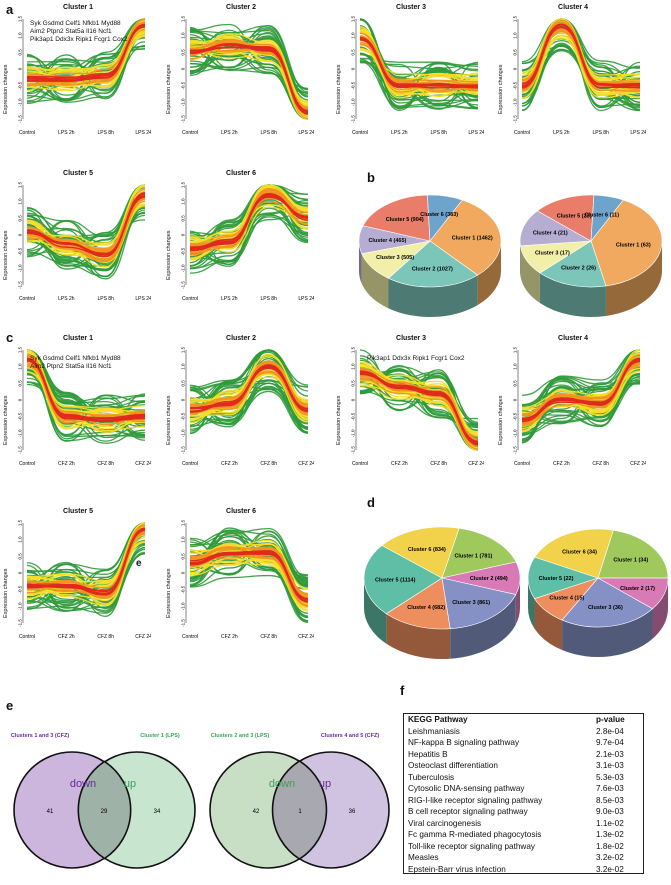  What do you see at coordinates (78, 7) in the screenshot?
I see `cluster-title: Cluster 1` at bounding box center [78, 7].